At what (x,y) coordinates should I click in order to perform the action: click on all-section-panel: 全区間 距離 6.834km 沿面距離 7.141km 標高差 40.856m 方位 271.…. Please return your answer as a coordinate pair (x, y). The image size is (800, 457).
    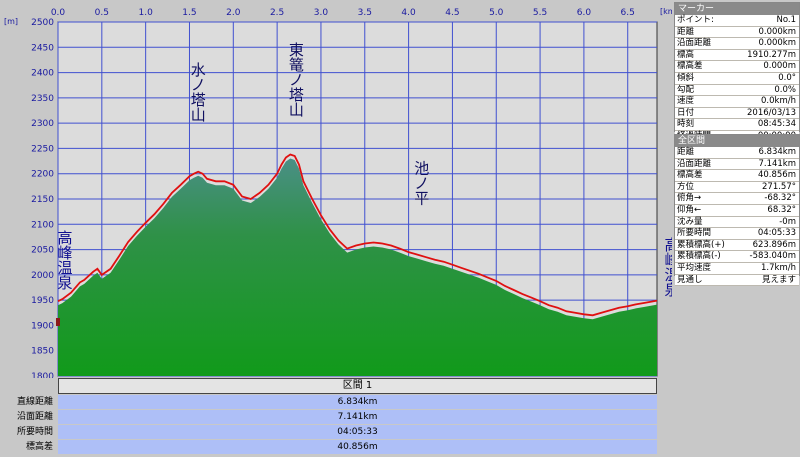
    Looking at the image, I should click on (737, 210).